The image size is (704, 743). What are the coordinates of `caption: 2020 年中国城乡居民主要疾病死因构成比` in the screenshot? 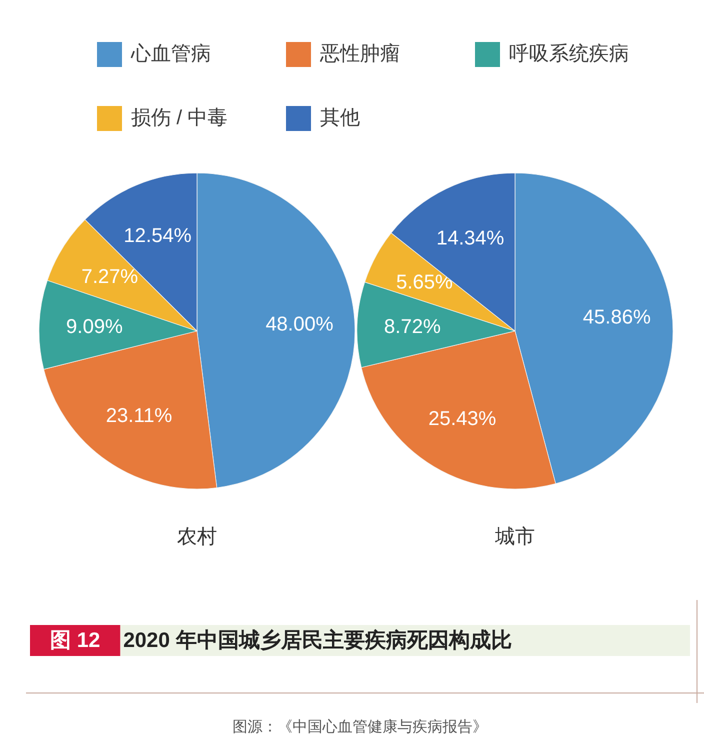 It's located at (317, 640).